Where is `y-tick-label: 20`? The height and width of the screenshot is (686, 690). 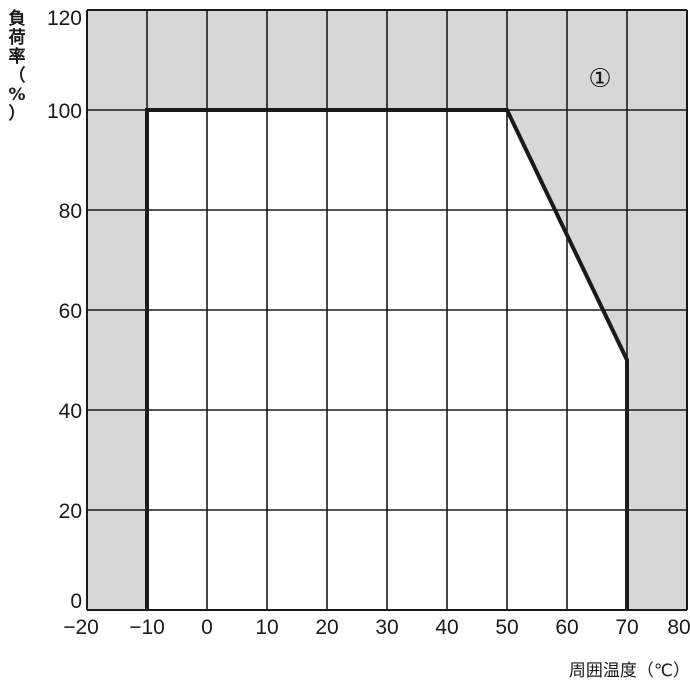
y-tick-label: 20 is located at coordinates (70, 511).